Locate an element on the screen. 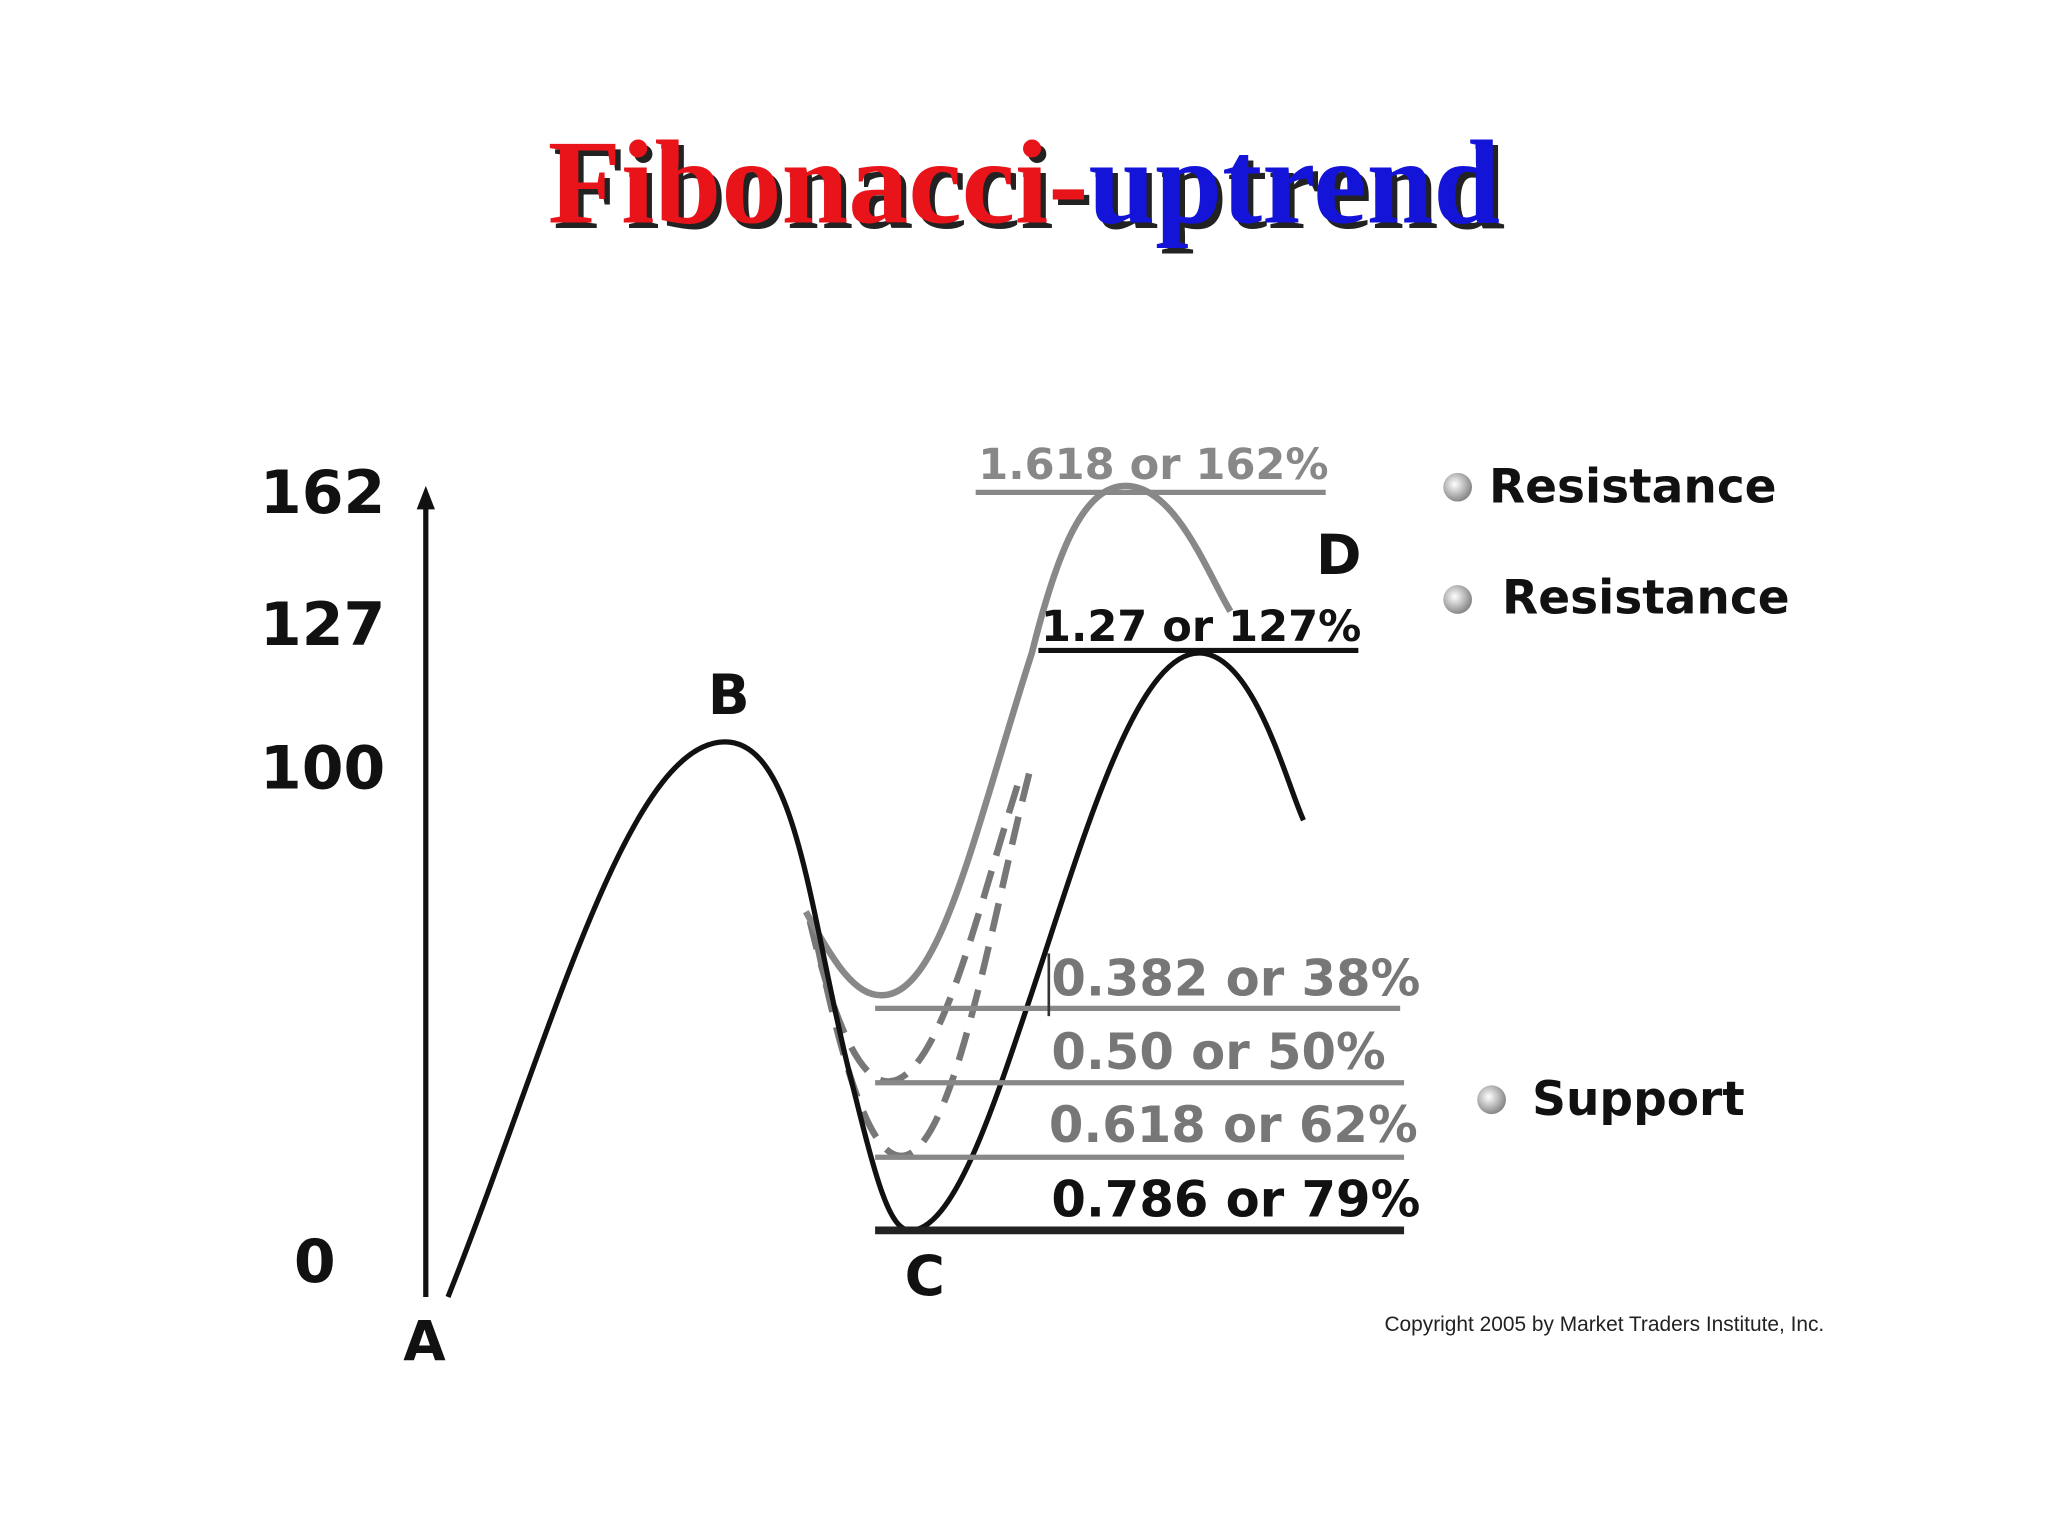 Image resolution: width=2048 pixels, height=1536 pixels. axis-label: 0 is located at coordinates (315, 1262).